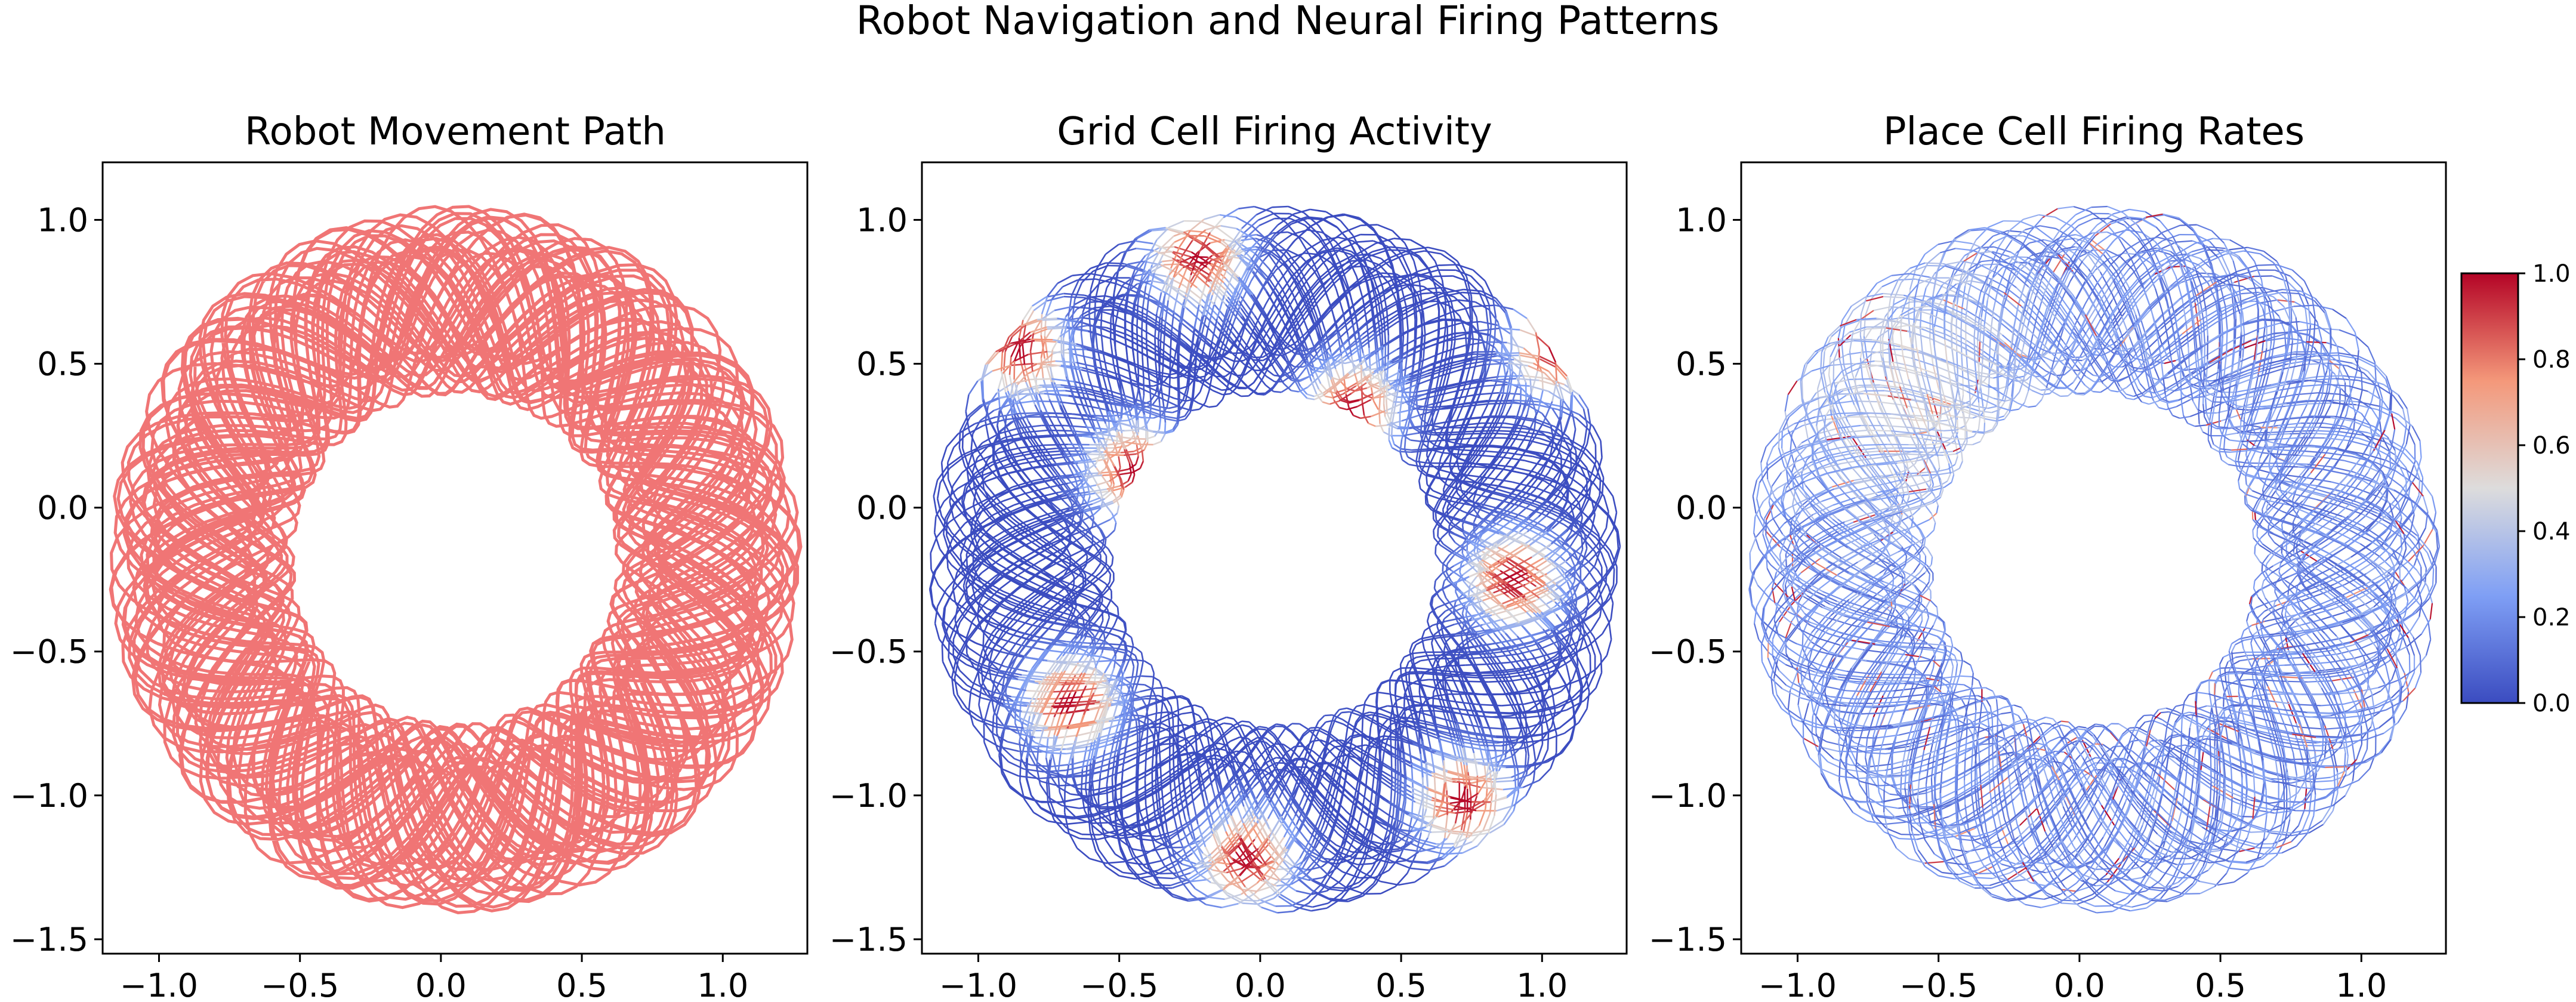 The image size is (2576, 1002). Describe the element at coordinates (456, 132) in the screenshot. I see `panel-title: Robot Movement Path` at that location.